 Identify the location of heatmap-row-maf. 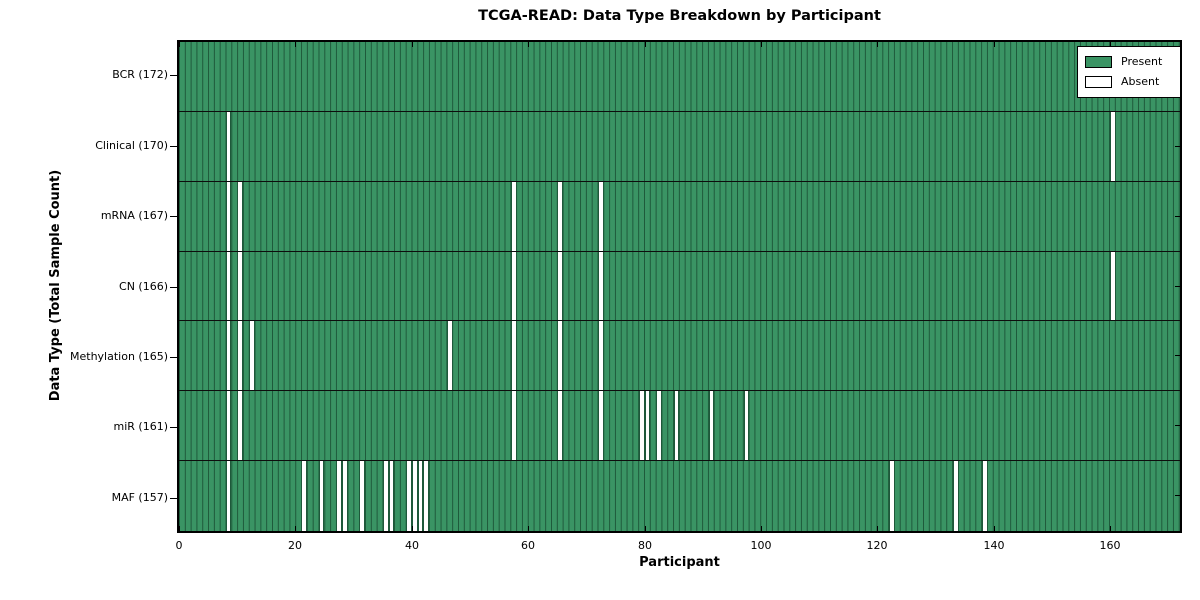
(679, 496).